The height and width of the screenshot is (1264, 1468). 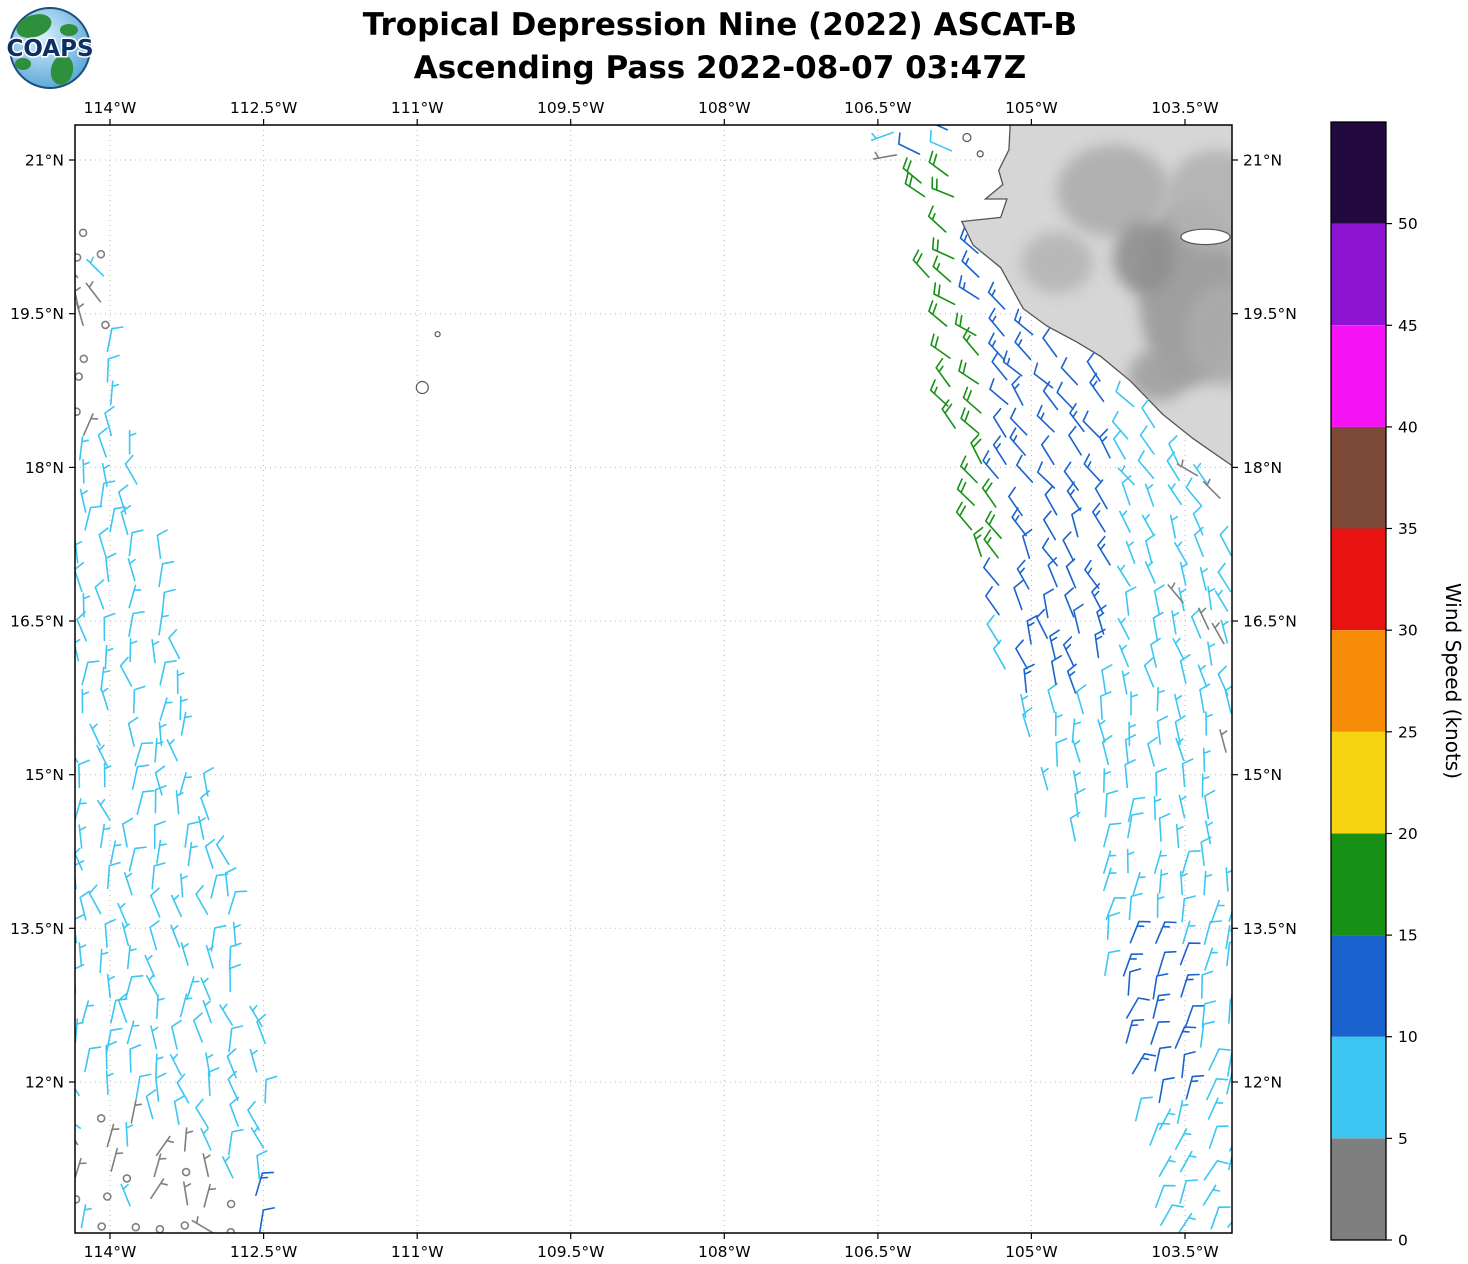 What do you see at coordinates (44, 468) in the screenshot?
I see `y-tick-label: 18°N` at bounding box center [44, 468].